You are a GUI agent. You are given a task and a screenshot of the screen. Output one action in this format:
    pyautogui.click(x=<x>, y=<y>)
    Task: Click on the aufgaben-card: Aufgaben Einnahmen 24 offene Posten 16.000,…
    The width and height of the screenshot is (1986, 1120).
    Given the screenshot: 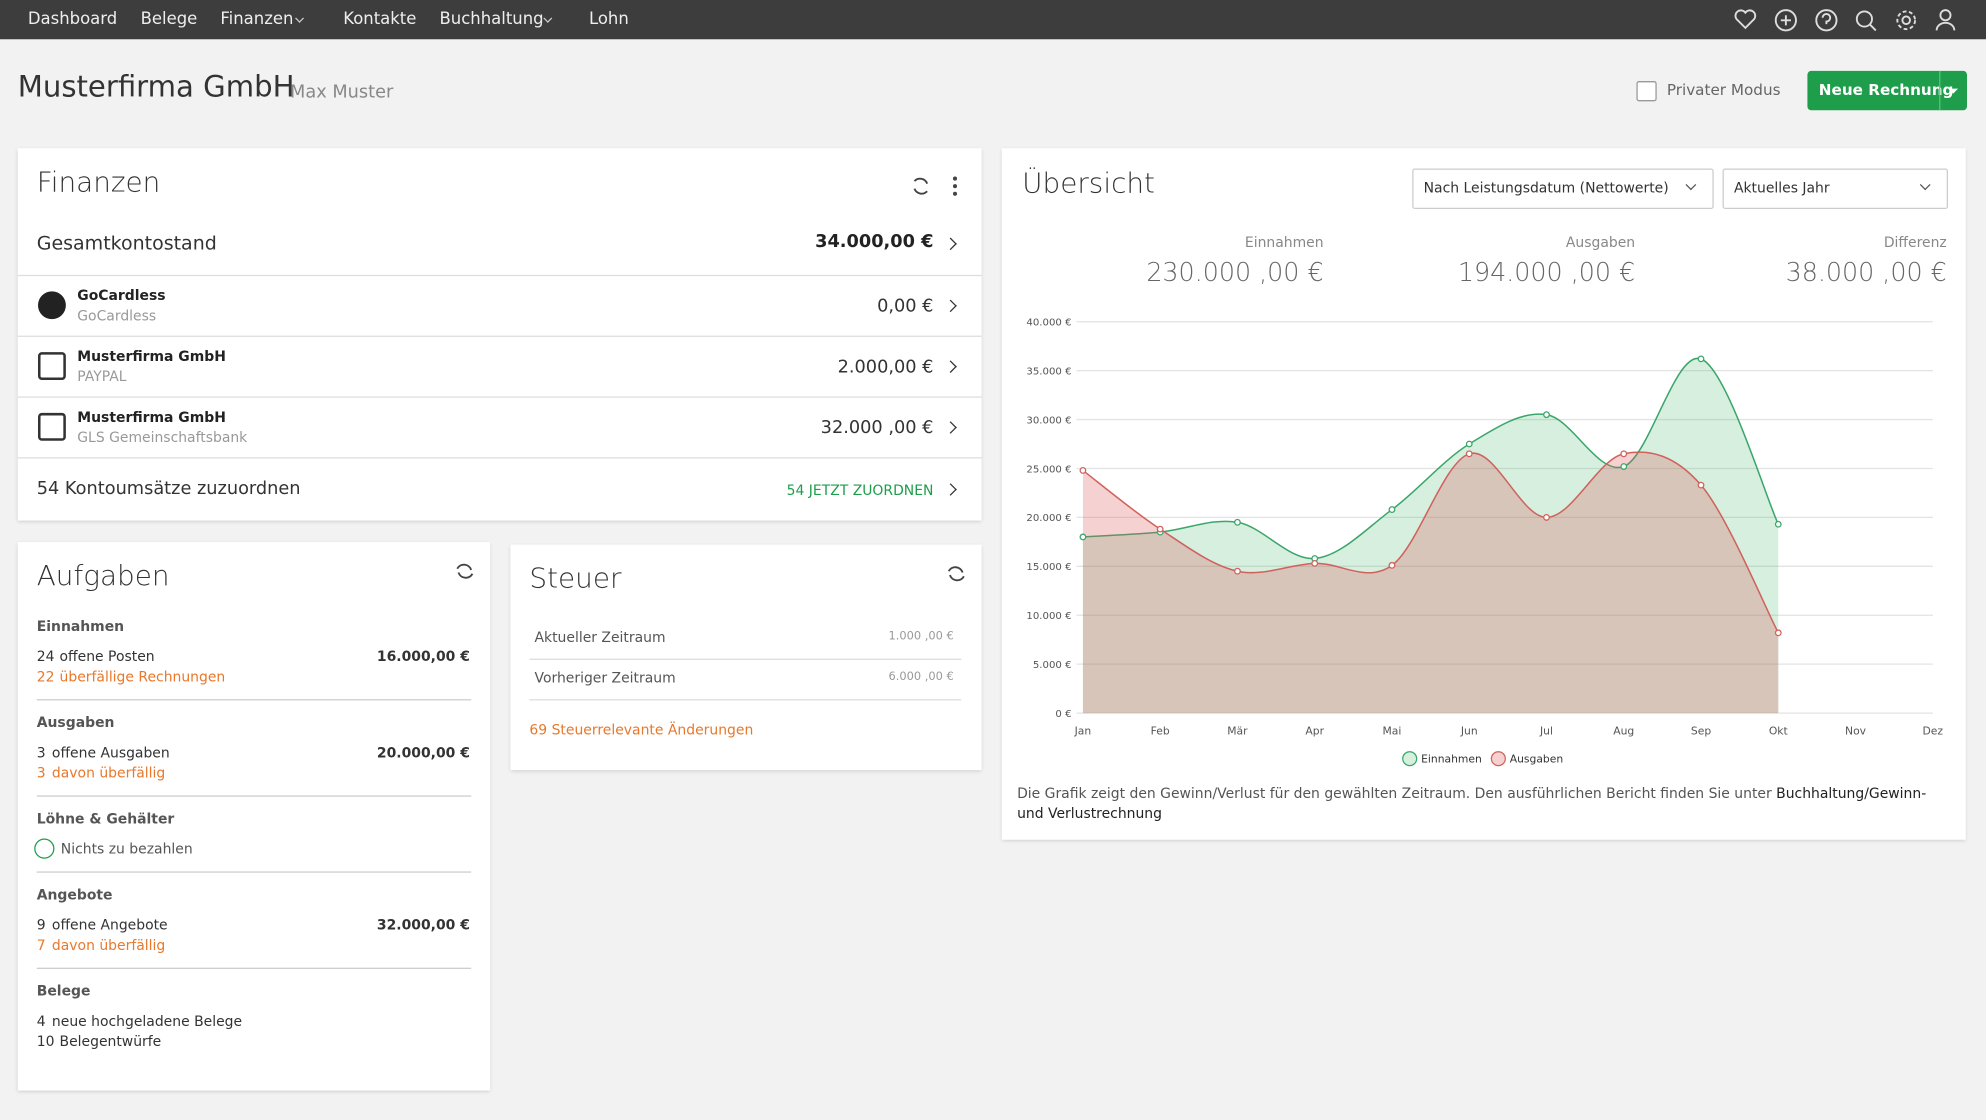 What is the action you would take?
    pyautogui.click(x=254, y=816)
    